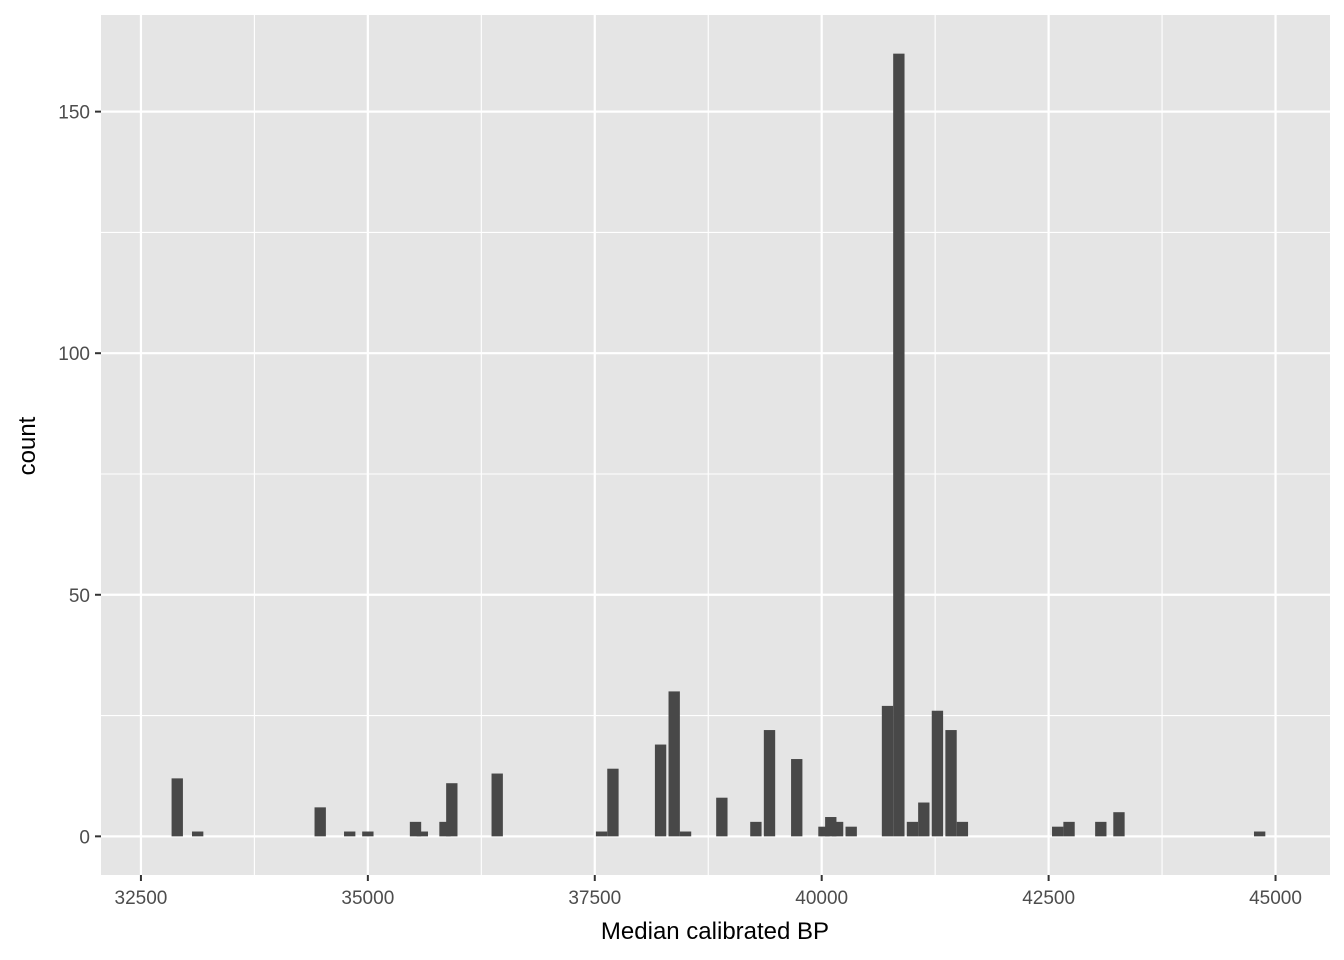  What do you see at coordinates (1048, 898) in the screenshot?
I see `x-tick-label: 42500` at bounding box center [1048, 898].